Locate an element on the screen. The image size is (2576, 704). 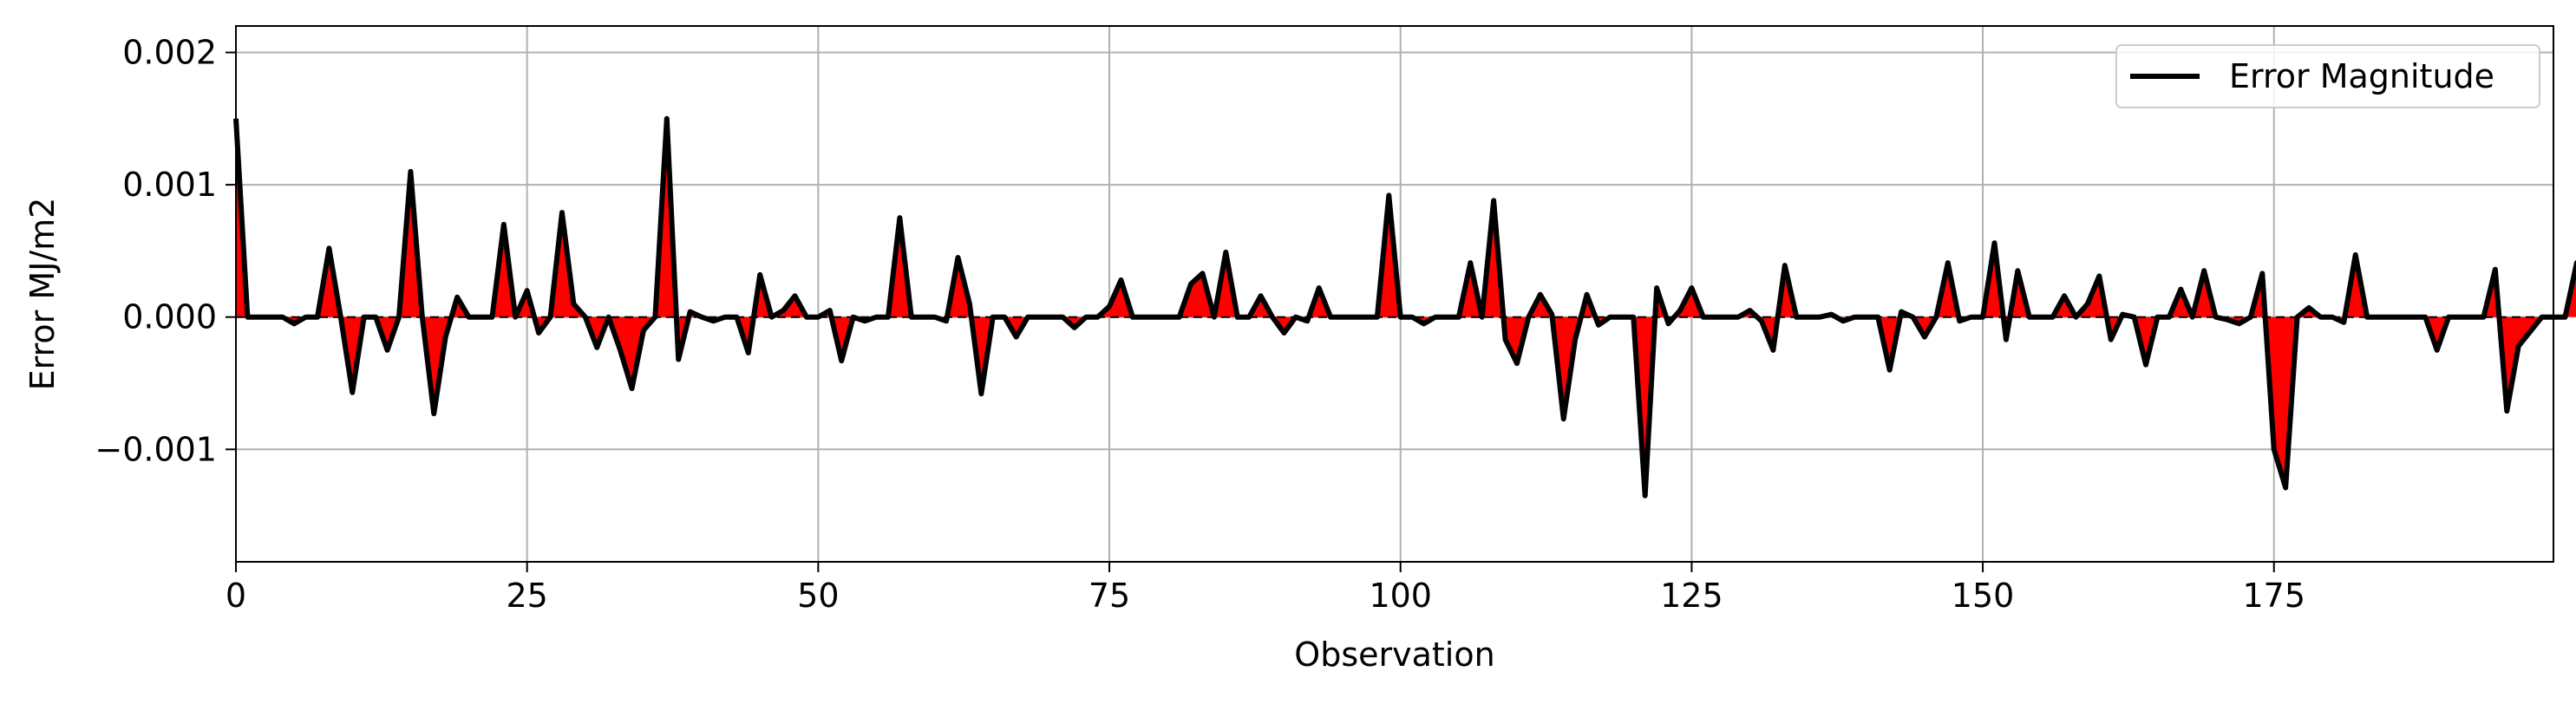
y-tick-label: 0.002 is located at coordinates (169, 53).